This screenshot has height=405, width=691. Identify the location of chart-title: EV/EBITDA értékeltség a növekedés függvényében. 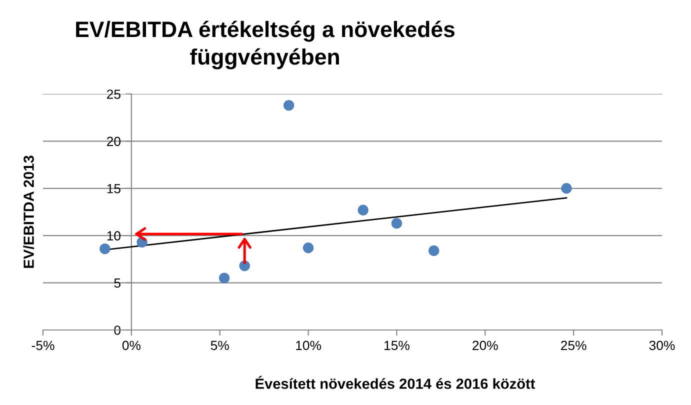
(265, 45).